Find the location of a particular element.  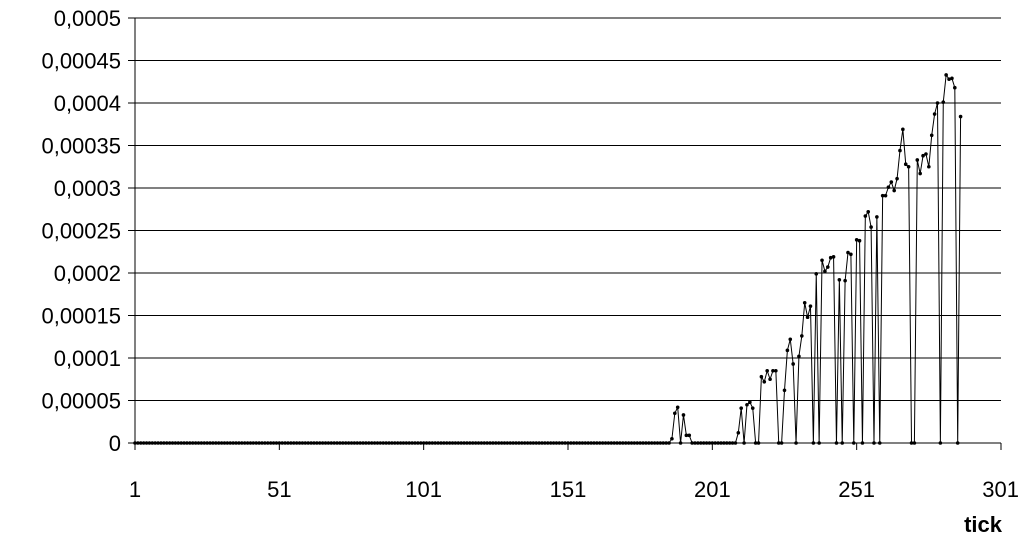

x-axis-title: tick is located at coordinates (983, 524).